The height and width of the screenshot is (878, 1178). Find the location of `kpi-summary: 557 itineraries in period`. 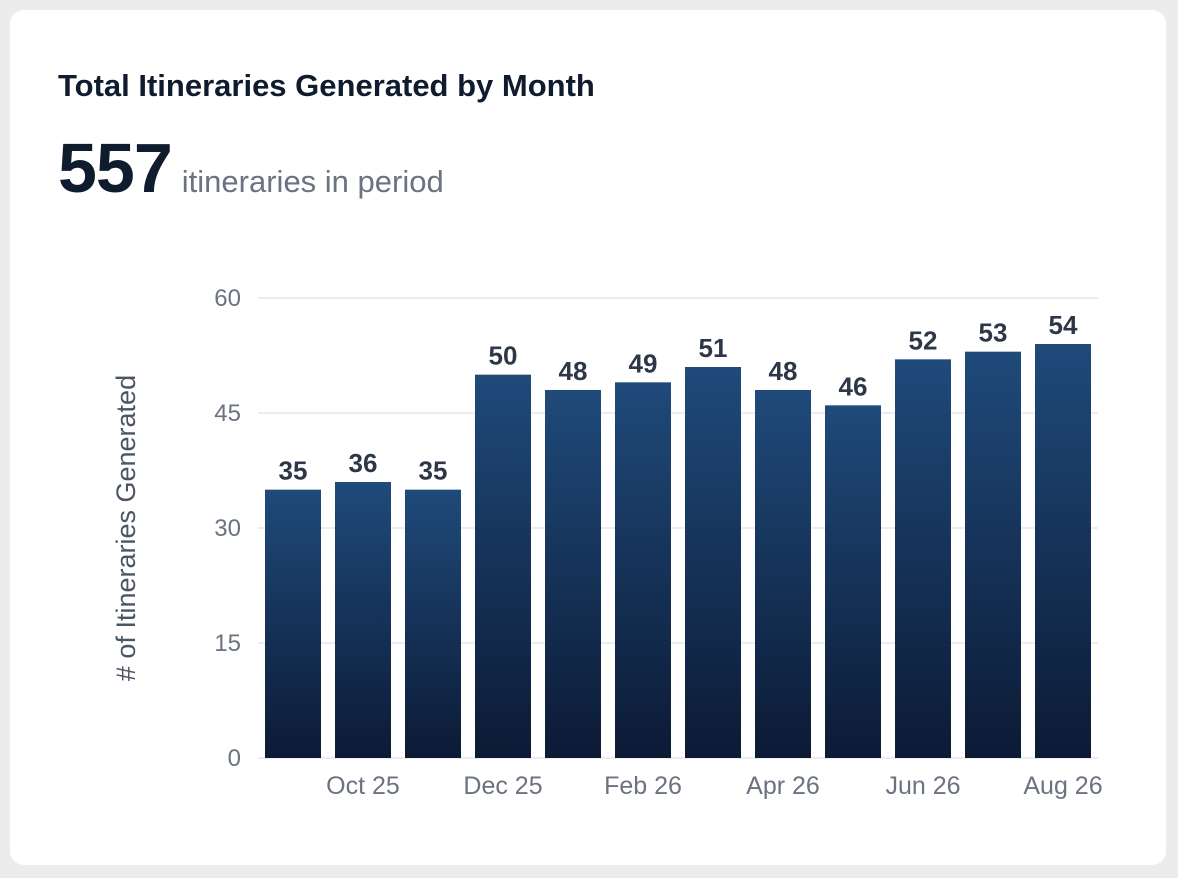

kpi-summary: 557 itineraries in period is located at coordinates (251, 168).